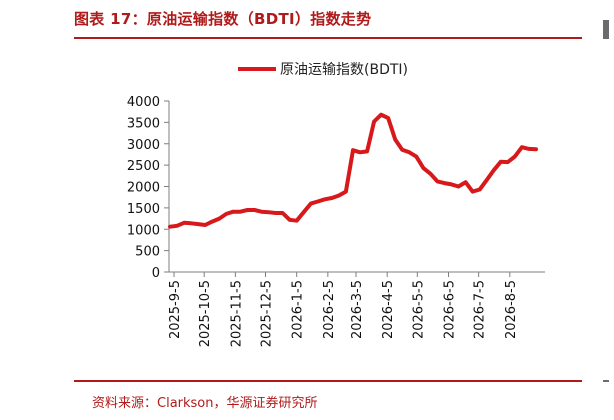 The height and width of the screenshot is (420, 614). I want to click on title-rule, so click(328, 38).